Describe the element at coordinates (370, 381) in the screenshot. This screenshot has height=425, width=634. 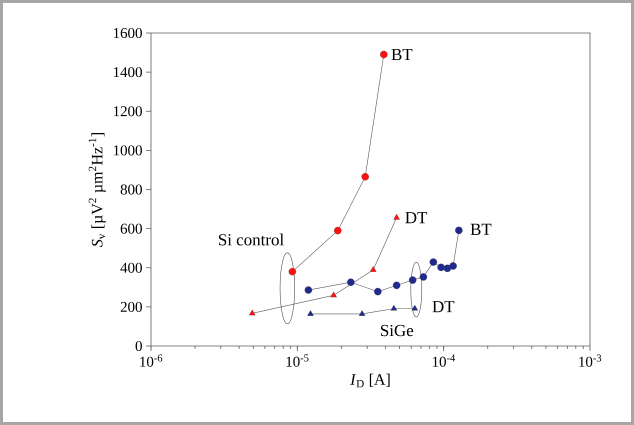
I see `x-axis-title: I$_{D}$ [A]` at that location.